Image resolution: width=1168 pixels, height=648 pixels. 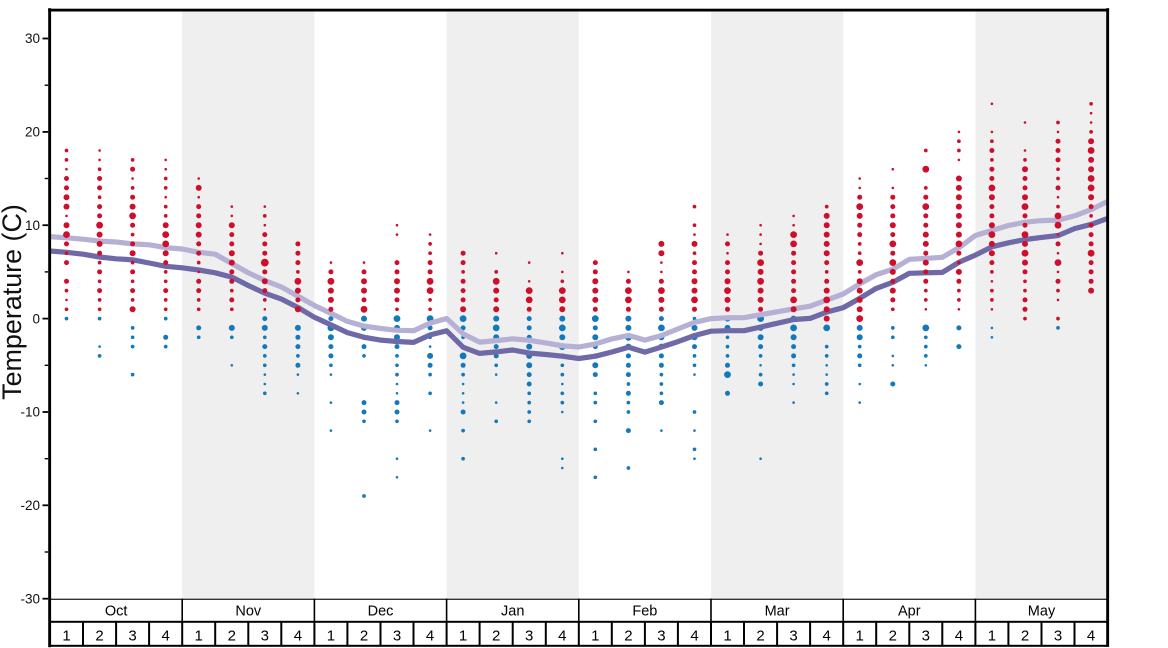 I want to click on svg-text: Temperature (C), so click(x=13, y=302).